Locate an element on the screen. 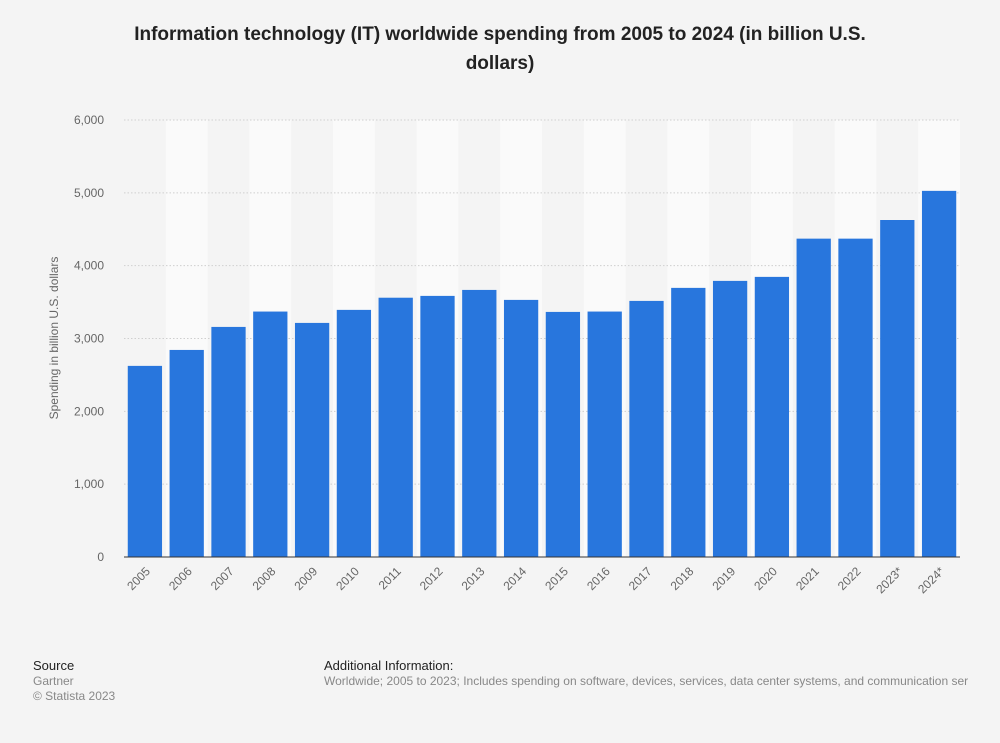 The width and height of the screenshot is (1000, 743). source-heading: Source is located at coordinates (54, 665).